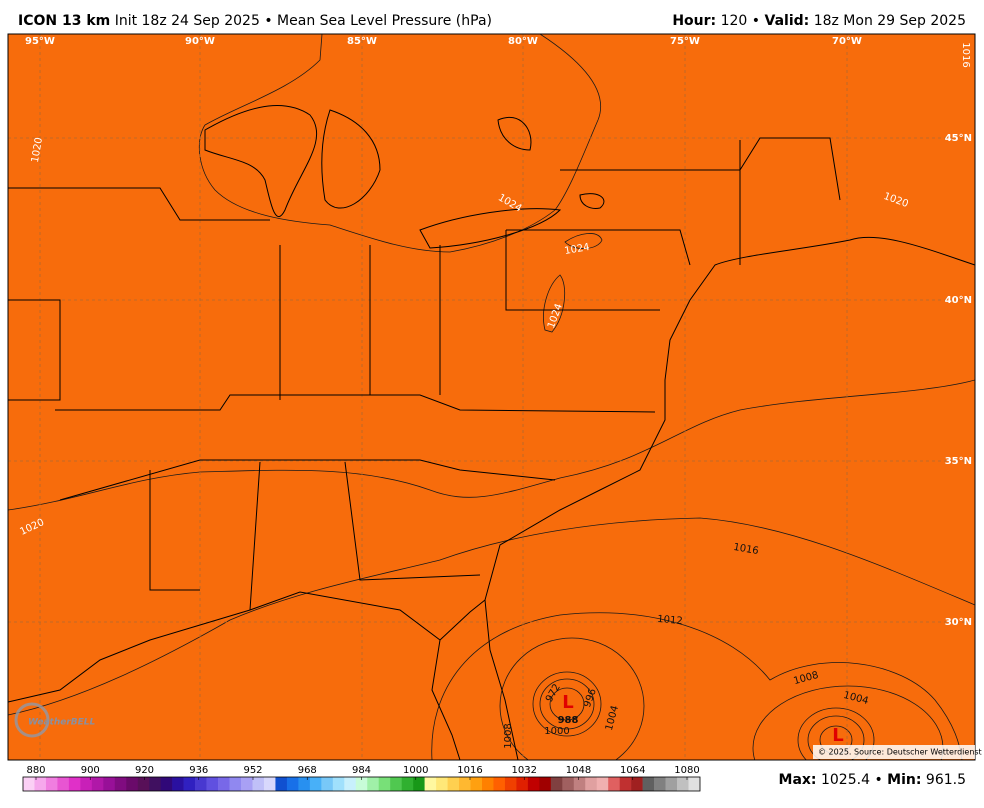 The width and height of the screenshot is (984, 808). I want to click on latitude-label: 30°N, so click(958, 622).